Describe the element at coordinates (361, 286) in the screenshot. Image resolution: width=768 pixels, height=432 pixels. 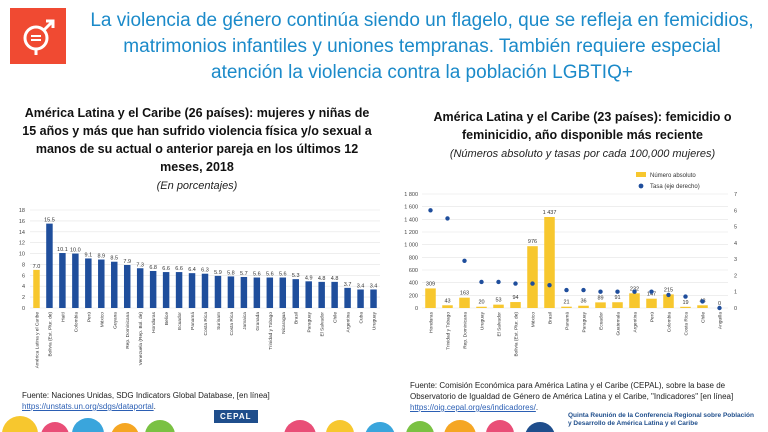
I see `left-data-label: 3.4` at that location.